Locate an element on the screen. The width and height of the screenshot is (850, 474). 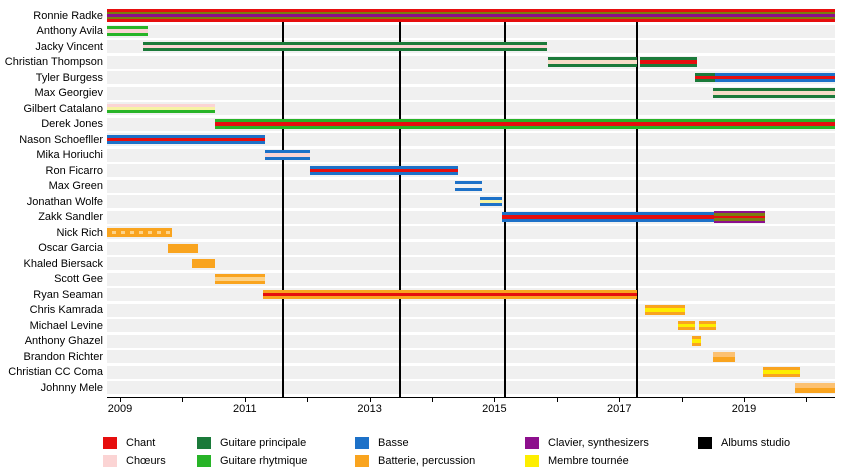
year-tick-label: 2013 is located at coordinates (369, 409).